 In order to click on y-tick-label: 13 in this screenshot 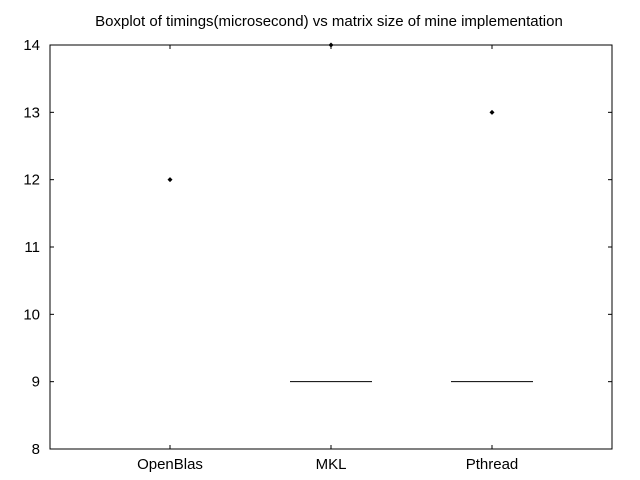, I will do `click(31, 112)`.